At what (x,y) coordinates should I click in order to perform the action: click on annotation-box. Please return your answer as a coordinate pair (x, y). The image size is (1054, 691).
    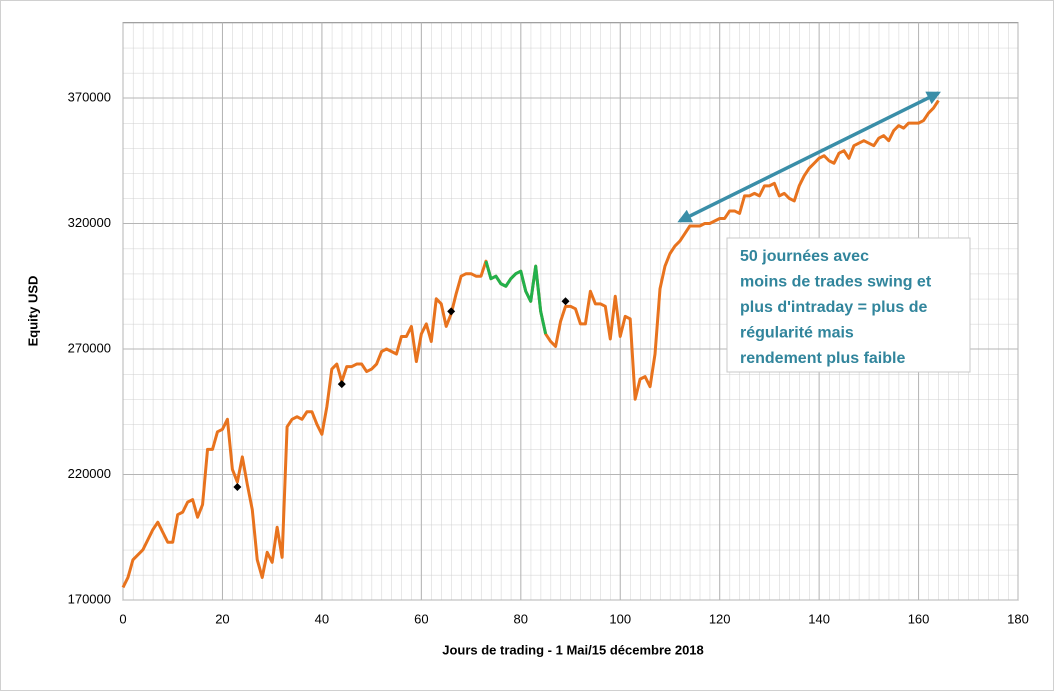
    Looking at the image, I should click on (848, 305).